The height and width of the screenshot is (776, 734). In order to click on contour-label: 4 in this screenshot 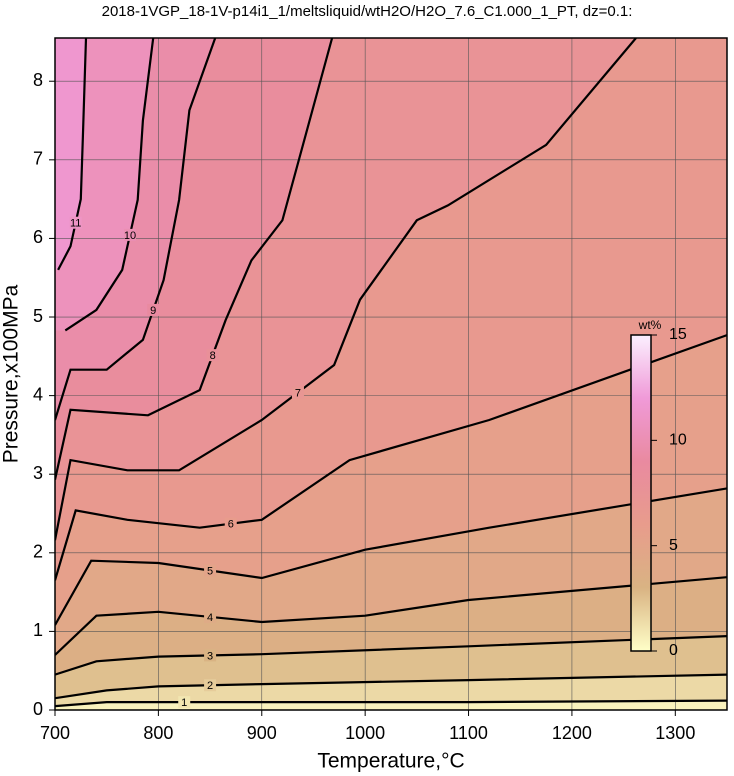, I will do `click(210, 618)`.